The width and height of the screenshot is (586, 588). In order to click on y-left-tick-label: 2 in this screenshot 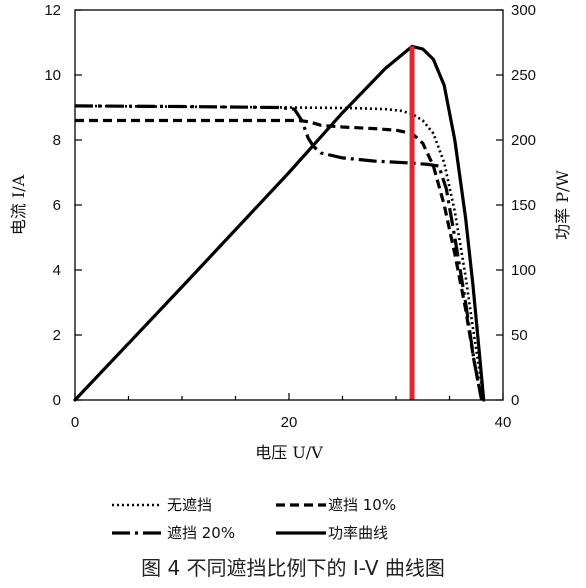, I will do `click(57, 335)`.